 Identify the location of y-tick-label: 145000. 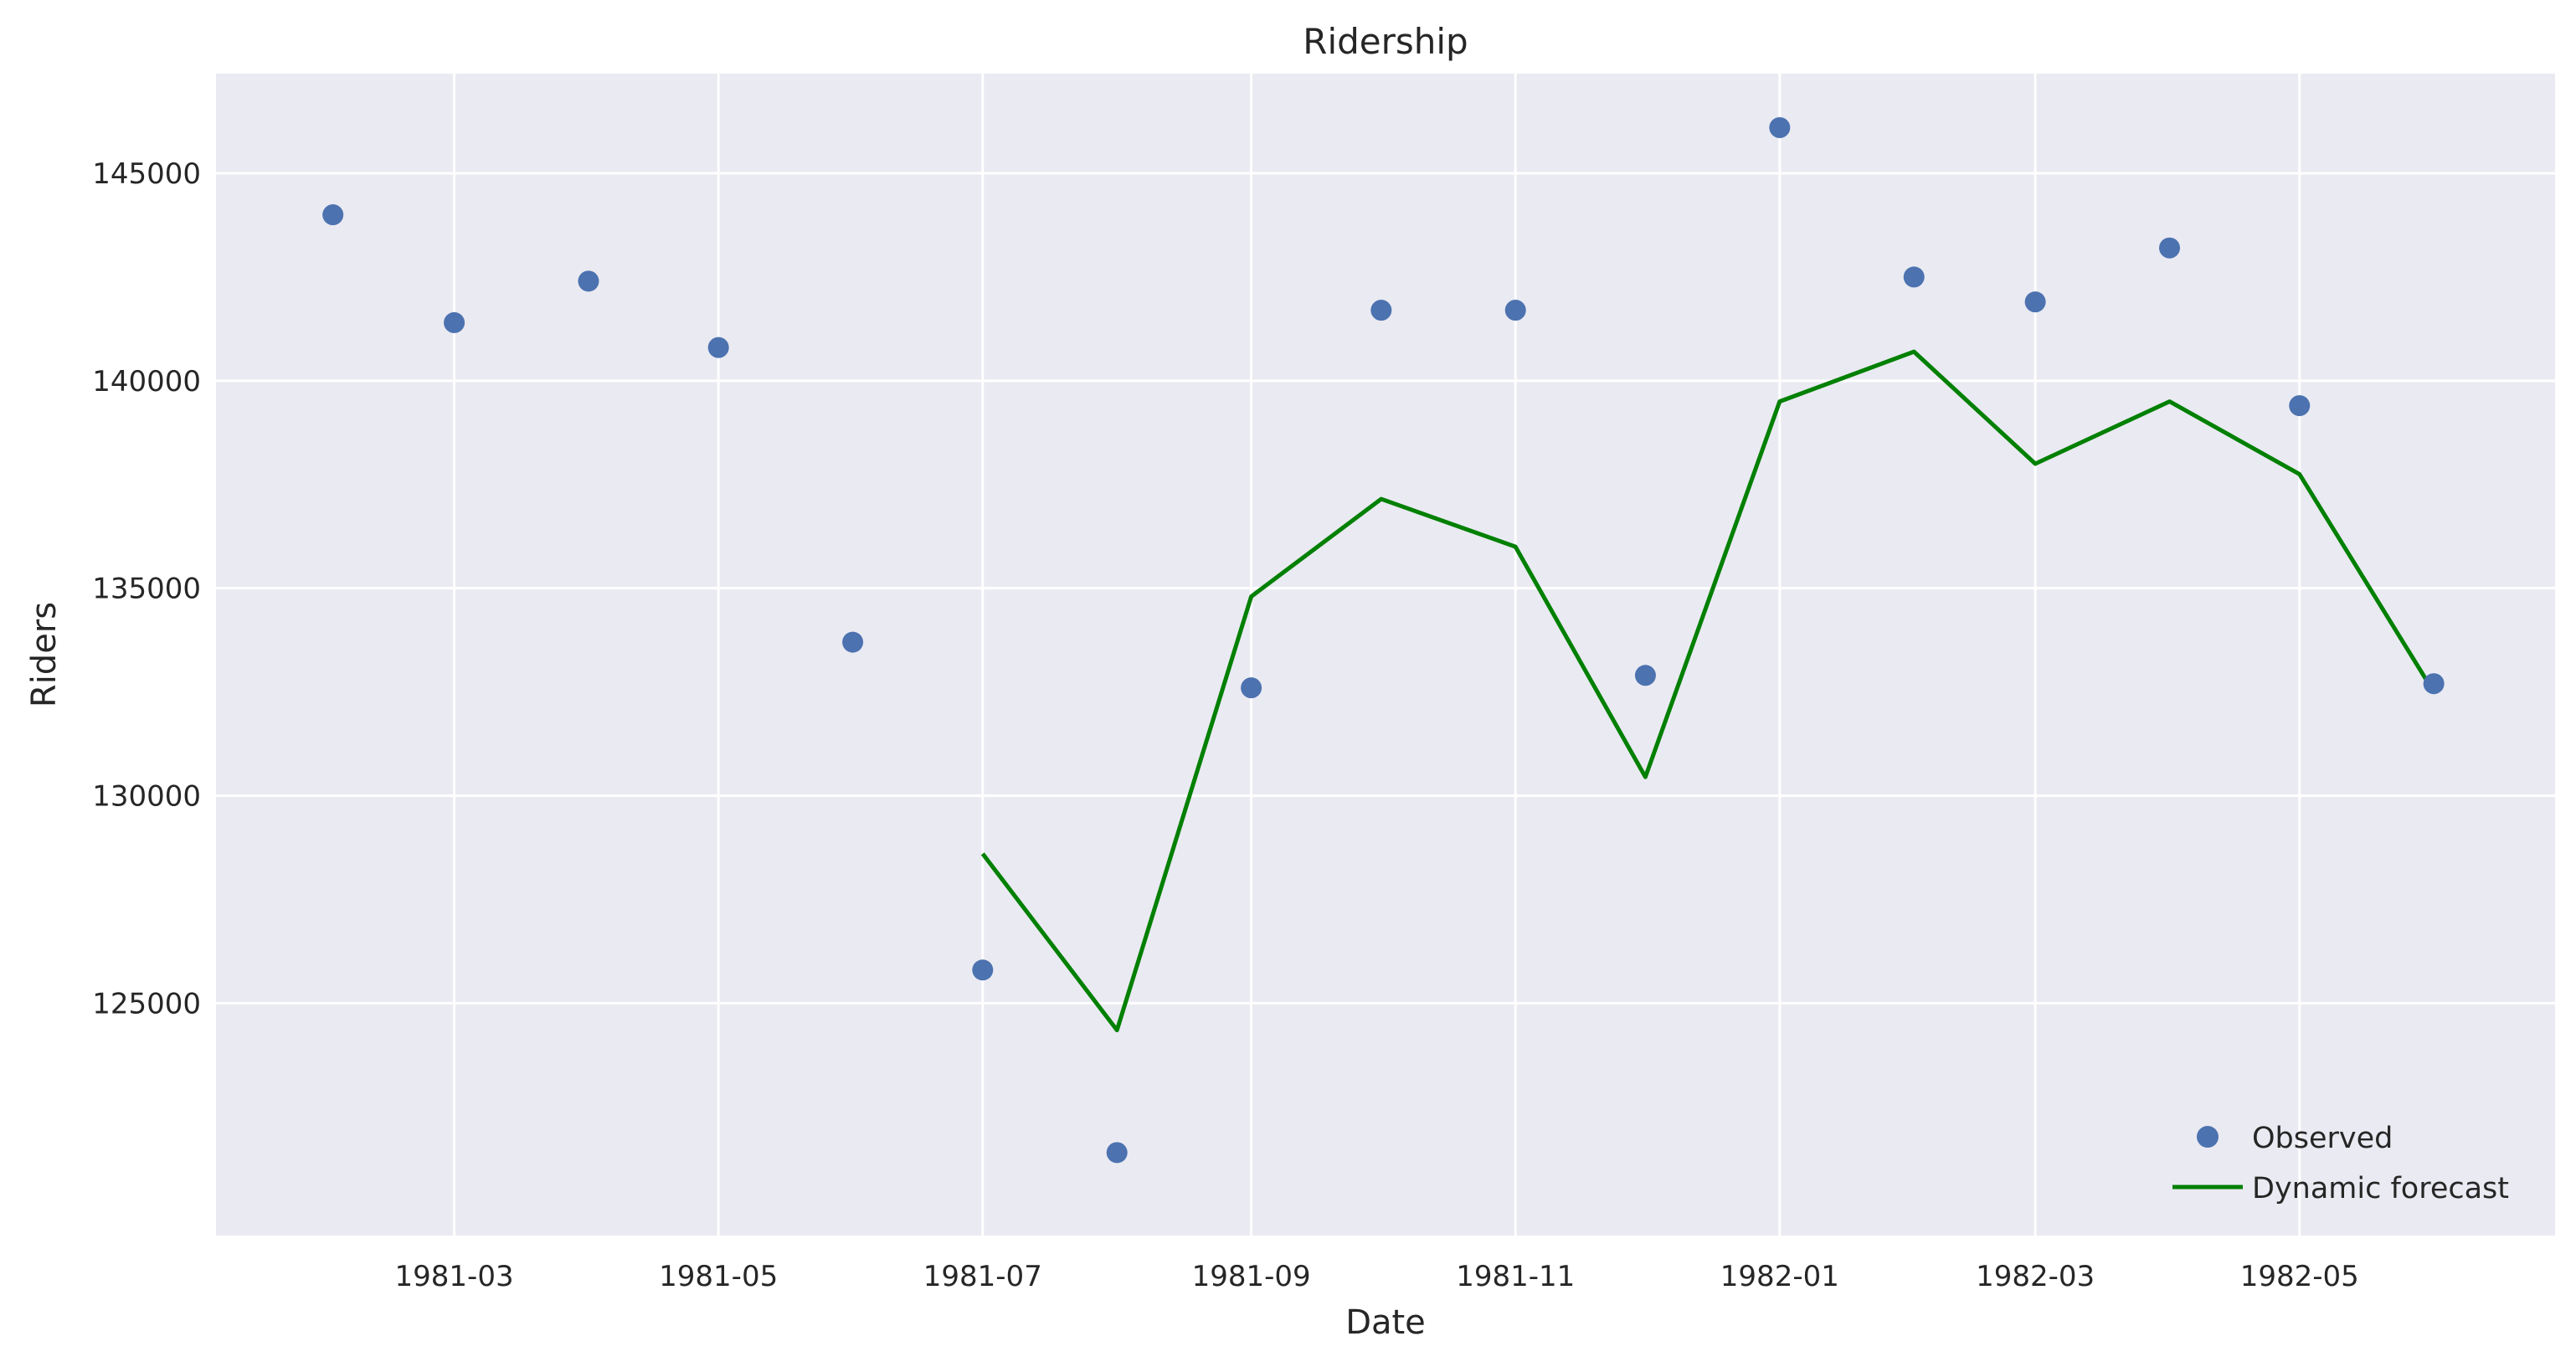
(147, 174).